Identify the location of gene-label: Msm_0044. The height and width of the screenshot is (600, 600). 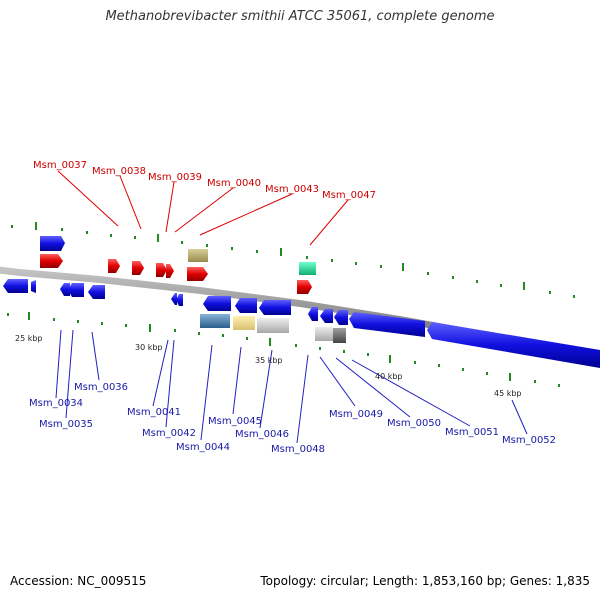
(203, 447).